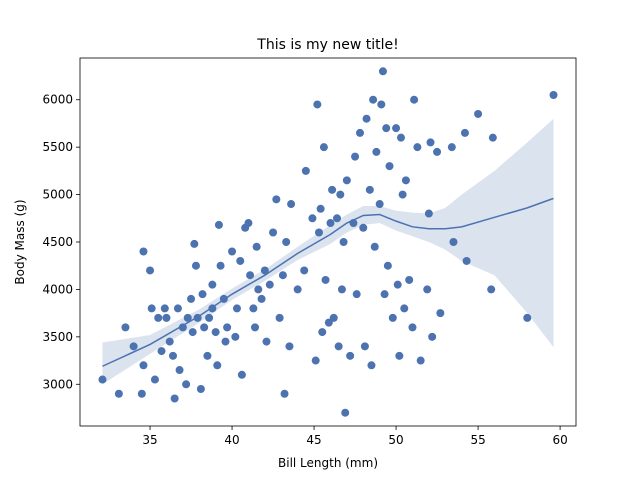 This screenshot has width=640, height=484. Describe the element at coordinates (57, 384) in the screenshot. I see `y-tick-label: 3000` at that location.